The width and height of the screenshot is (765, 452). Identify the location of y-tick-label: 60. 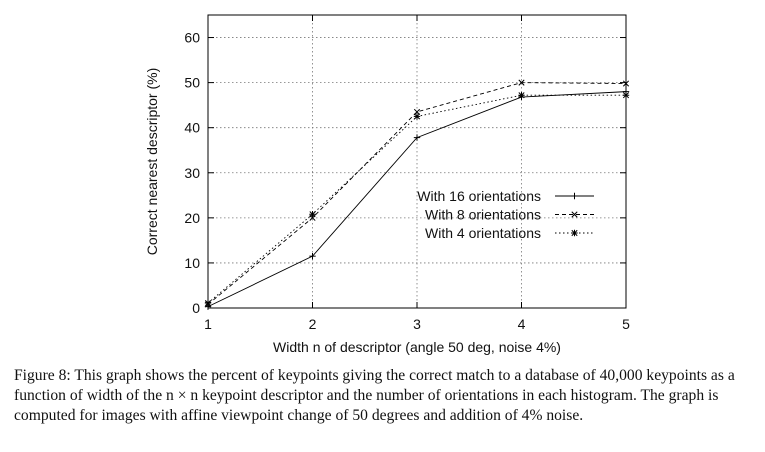
(192, 38).